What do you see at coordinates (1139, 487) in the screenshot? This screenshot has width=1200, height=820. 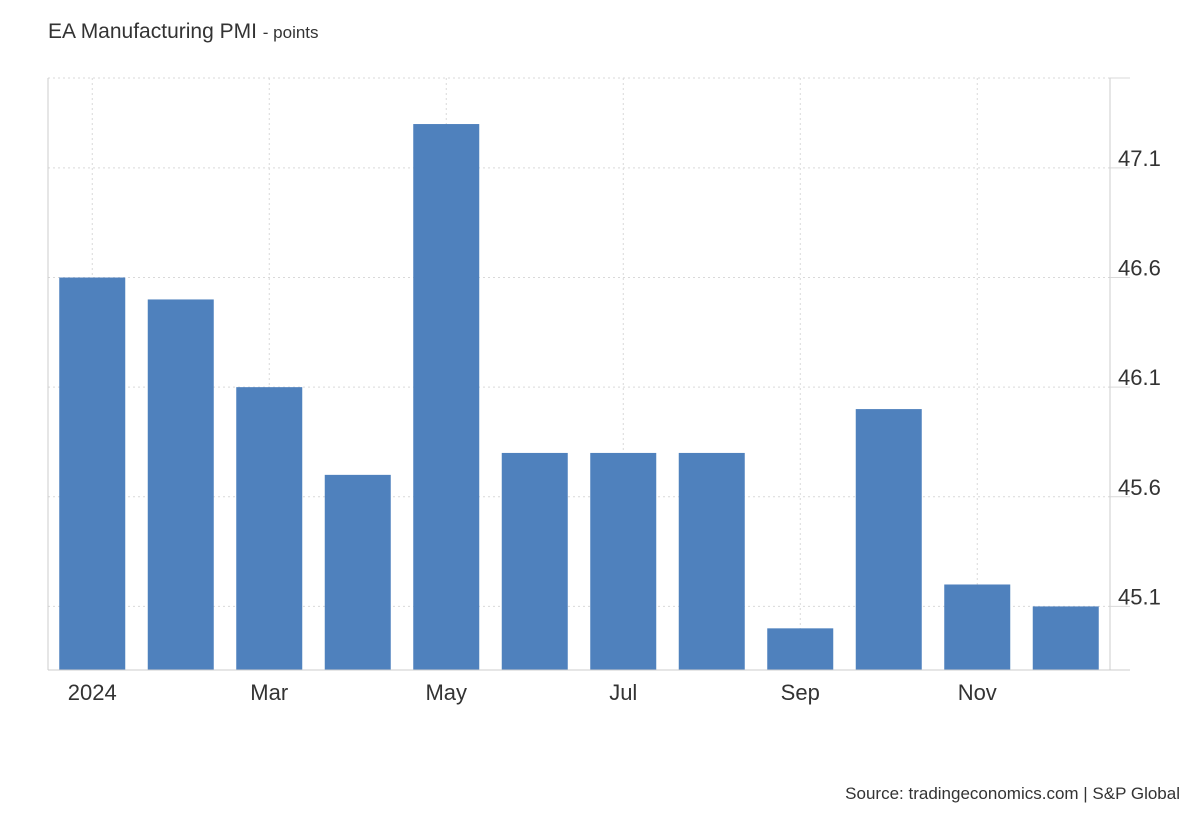 I see `y-tick-label: 45.6` at bounding box center [1139, 487].